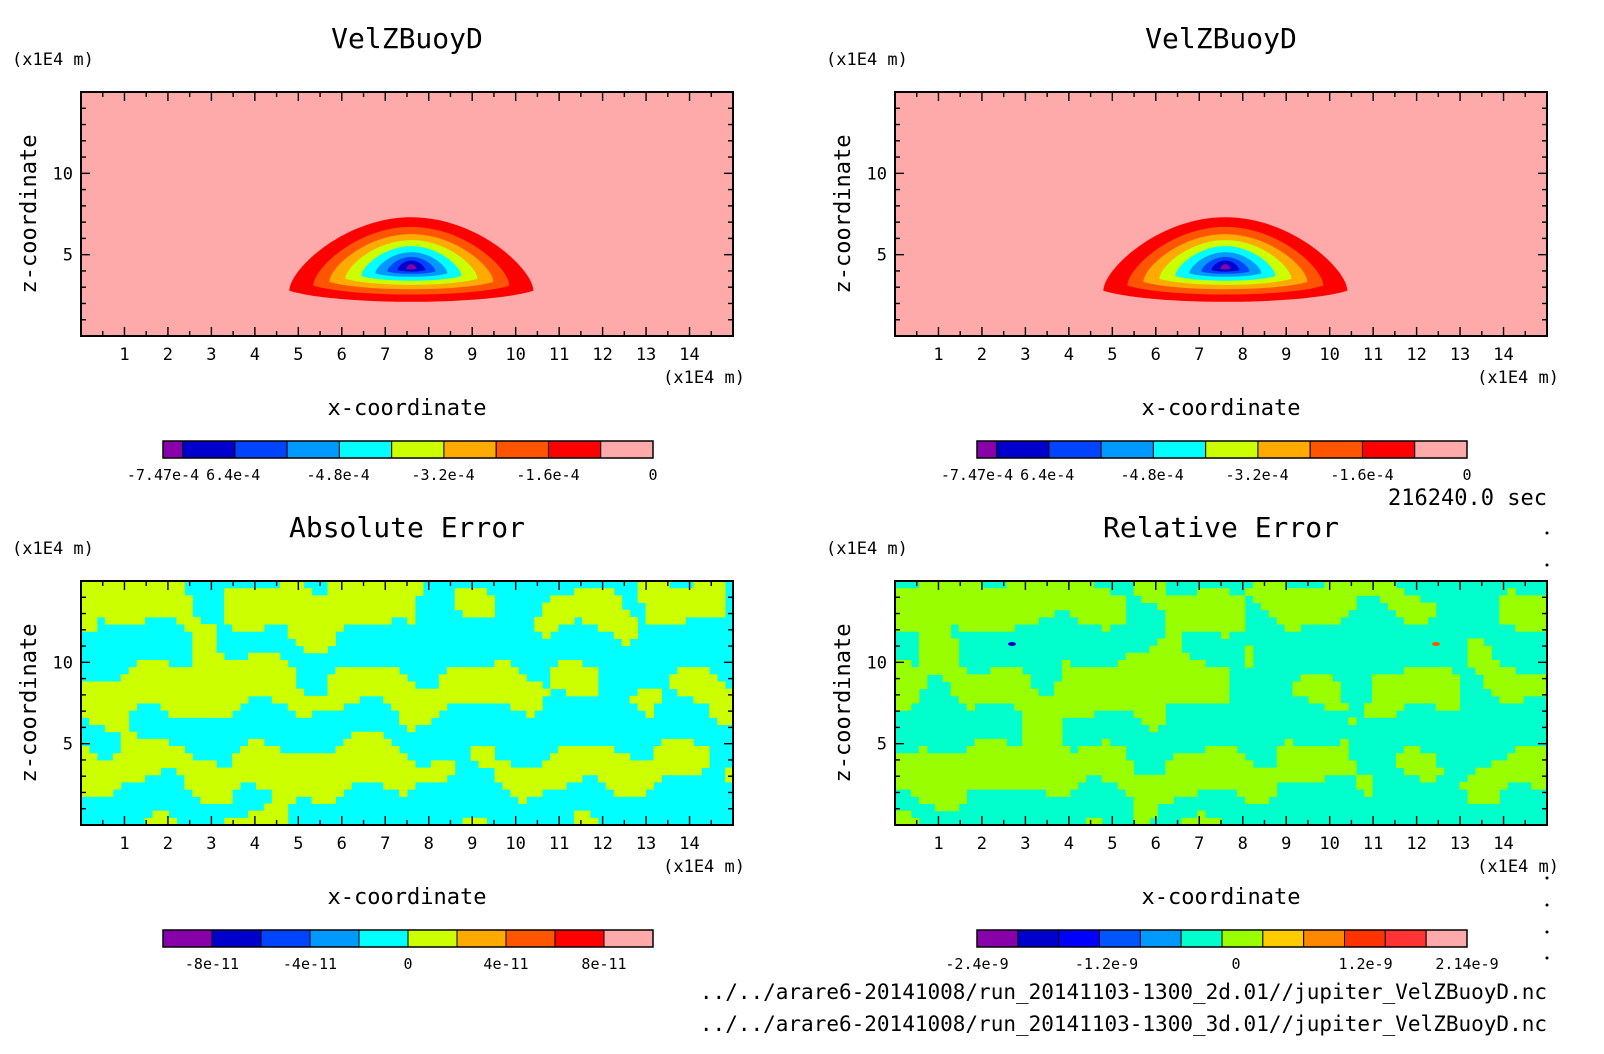  Describe the element at coordinates (982, 844) in the screenshot. I see `x-tick-label: 2` at that location.